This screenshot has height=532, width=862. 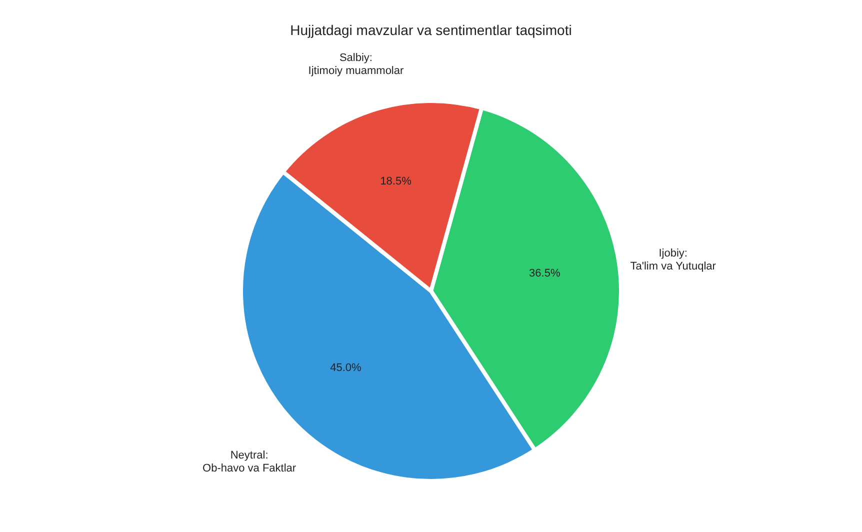 I want to click on chart-title: Hujjatdagi mavzular va sentimentlar taqsimoti, so click(x=431, y=30).